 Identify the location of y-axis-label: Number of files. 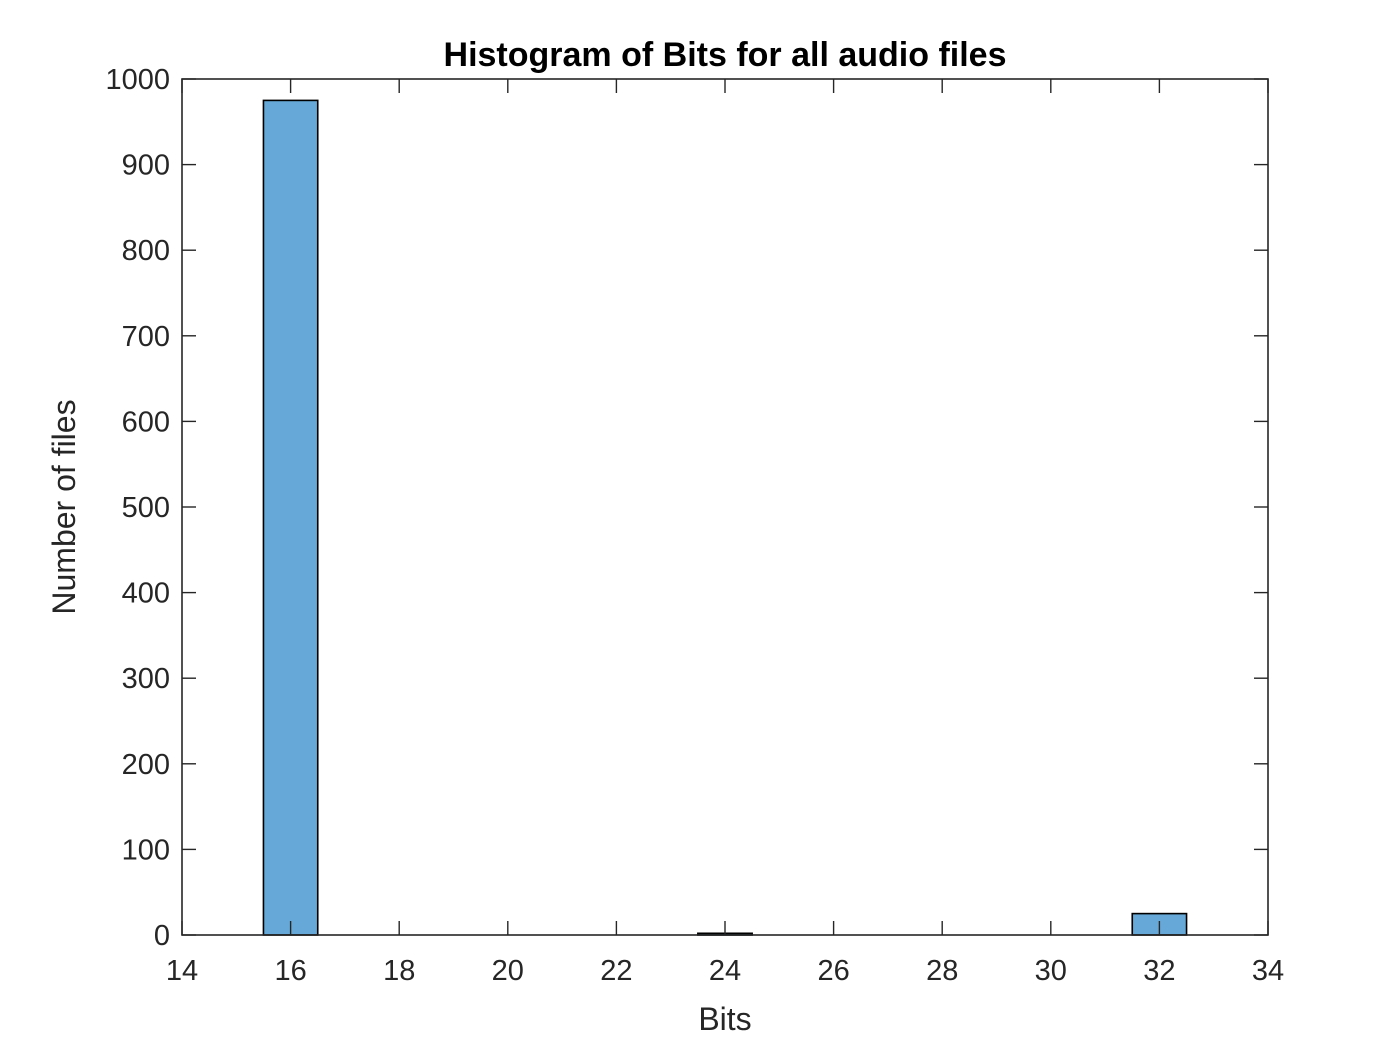
(64, 506).